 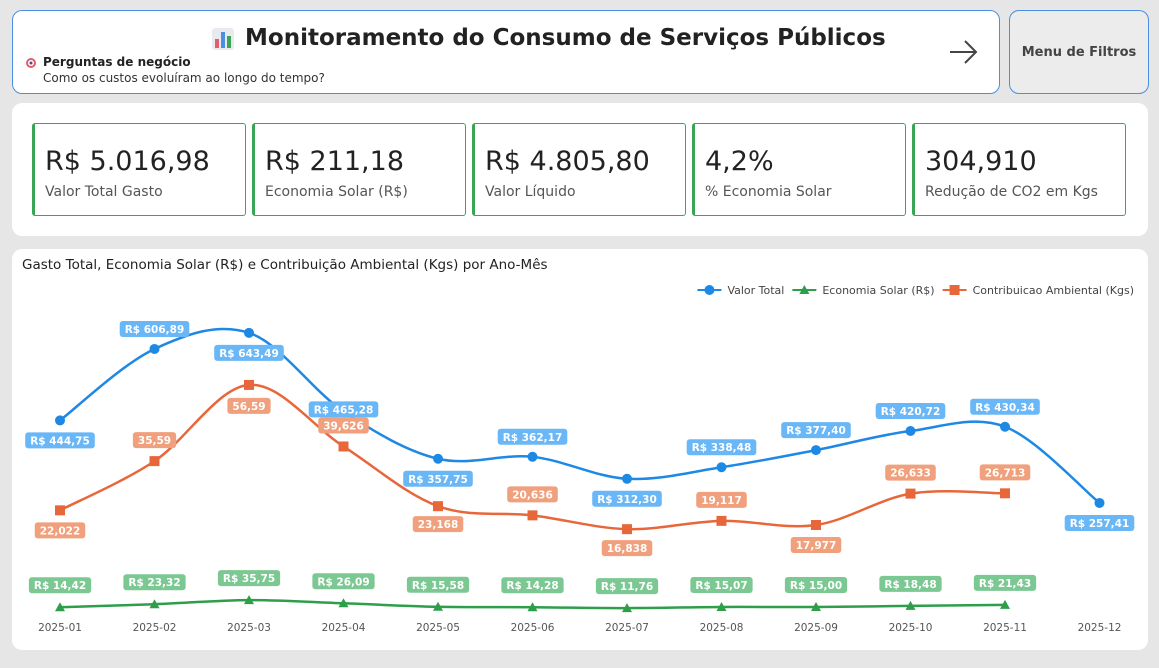 I want to click on data-label-text: 16,838, so click(x=627, y=549).